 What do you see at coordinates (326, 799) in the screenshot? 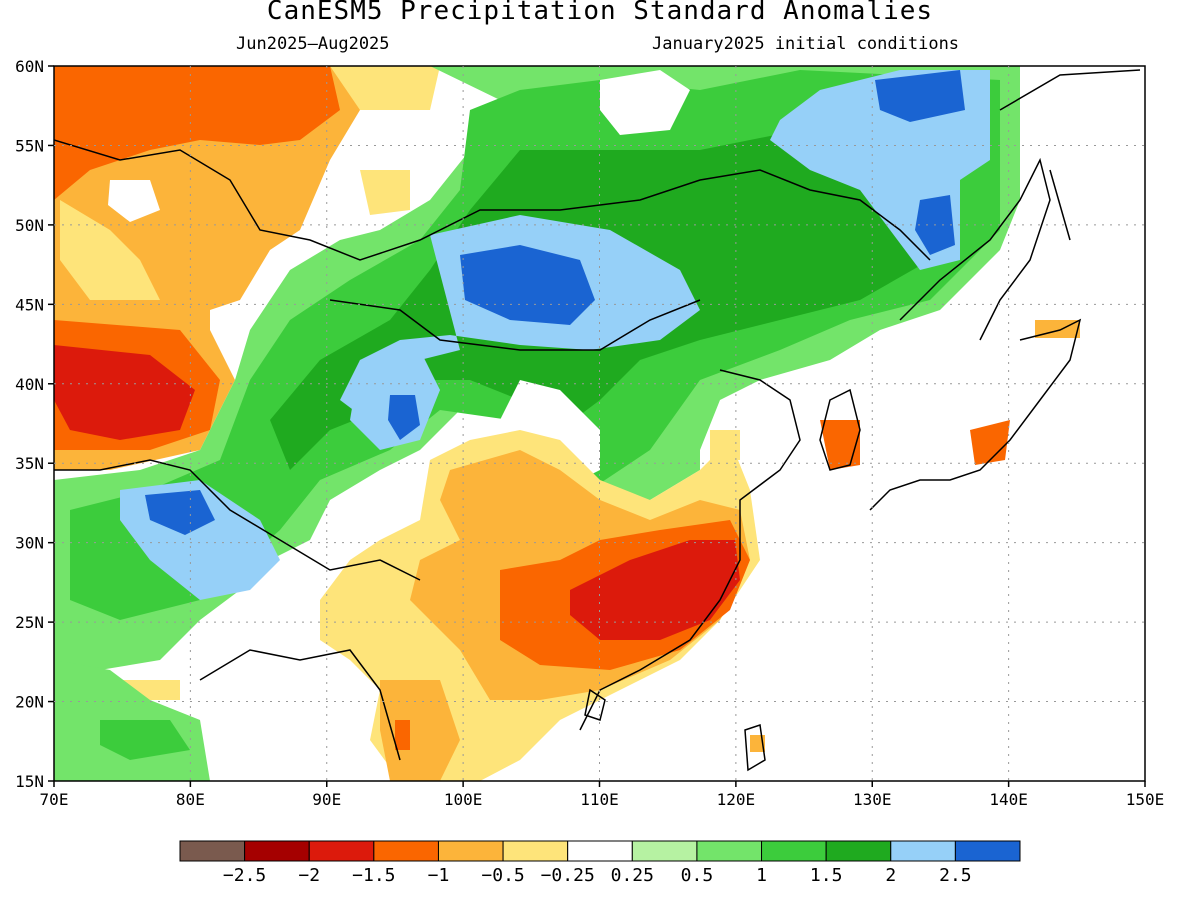
I see `lon-tick-label: 90E` at bounding box center [326, 799].